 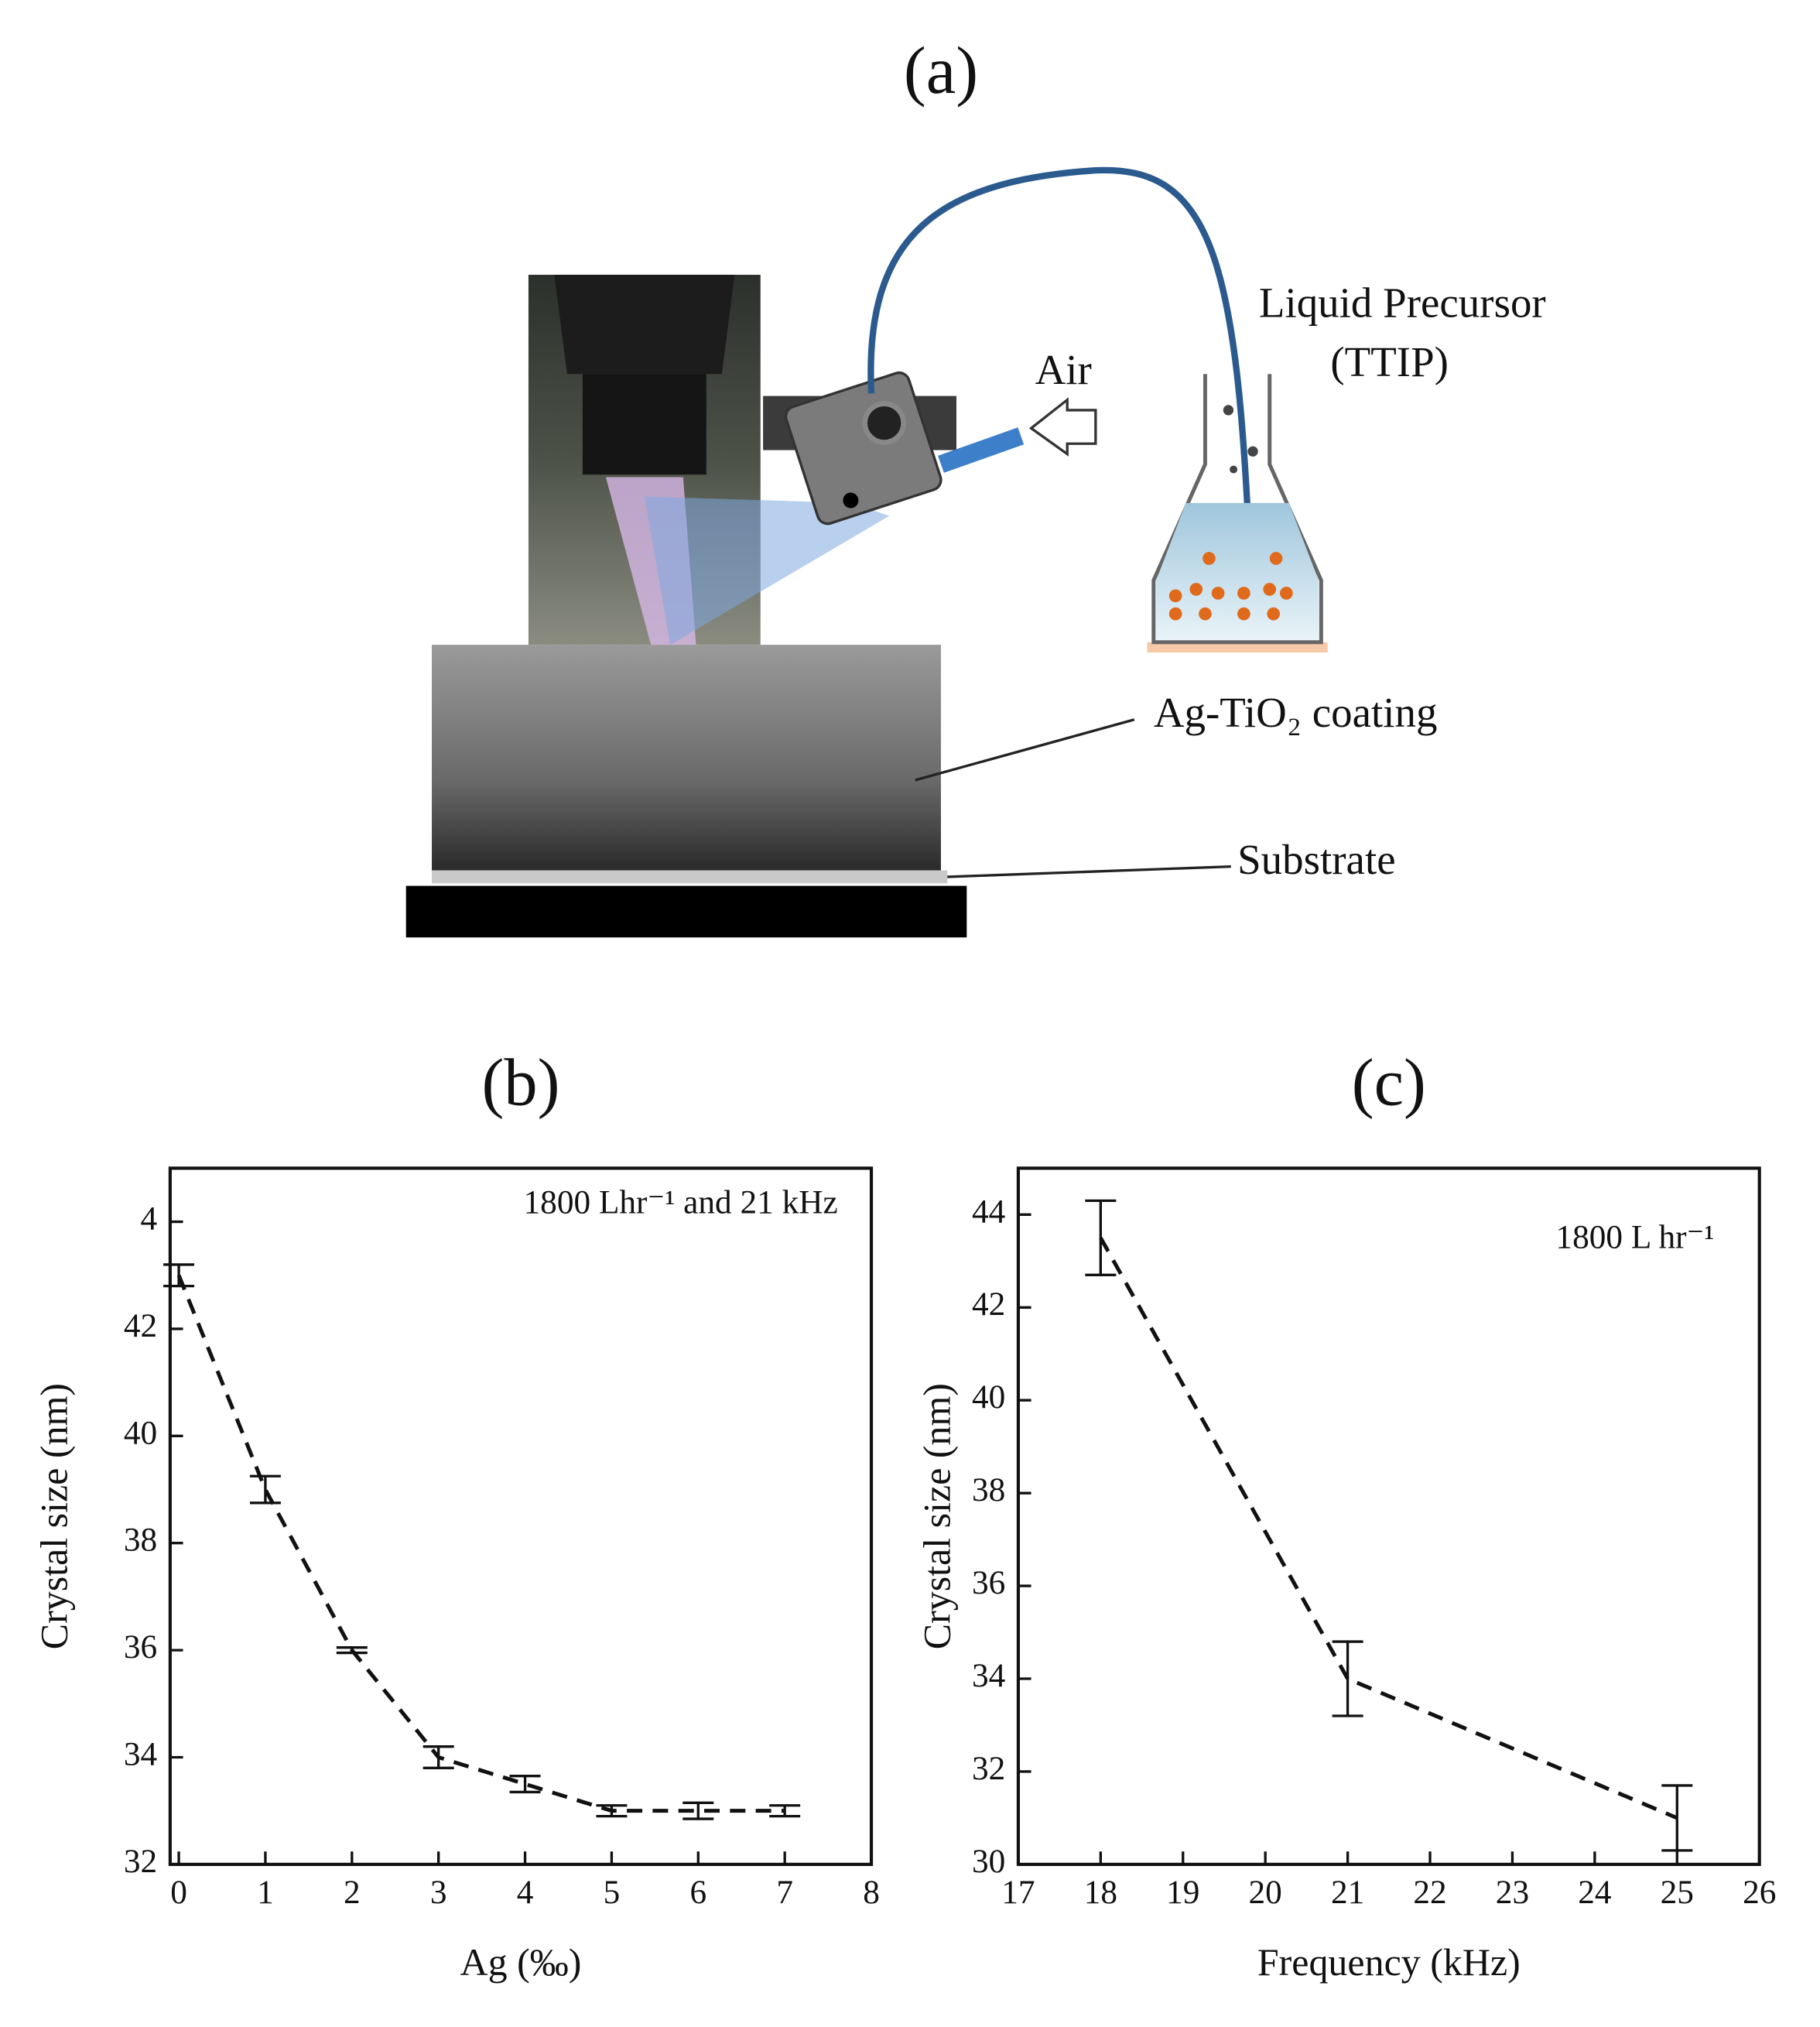 What do you see at coordinates (265, 1892) in the screenshot?
I see `x-tick-label: 1` at bounding box center [265, 1892].